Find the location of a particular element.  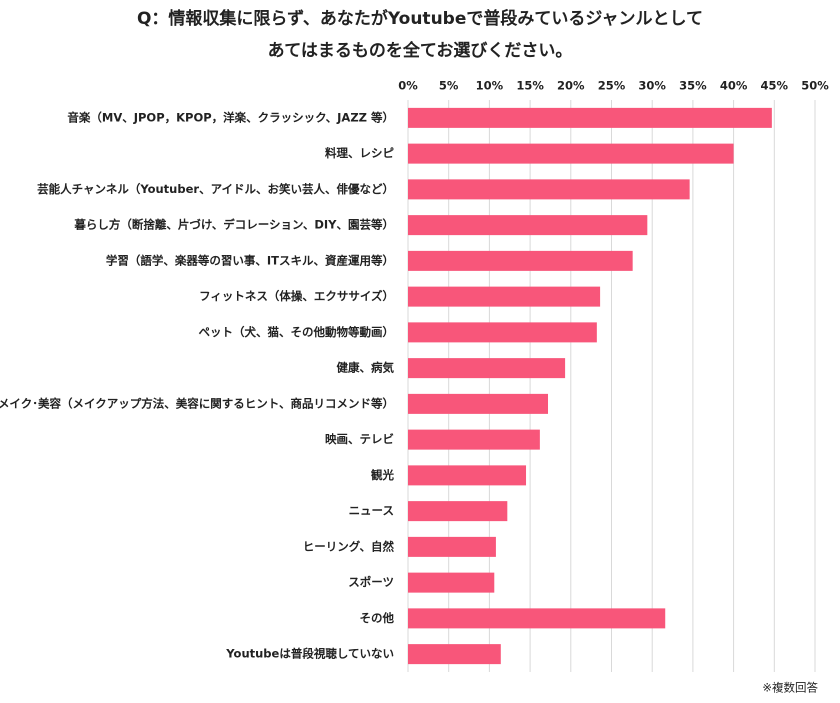

x-tick-label: 5% is located at coordinates (449, 86).